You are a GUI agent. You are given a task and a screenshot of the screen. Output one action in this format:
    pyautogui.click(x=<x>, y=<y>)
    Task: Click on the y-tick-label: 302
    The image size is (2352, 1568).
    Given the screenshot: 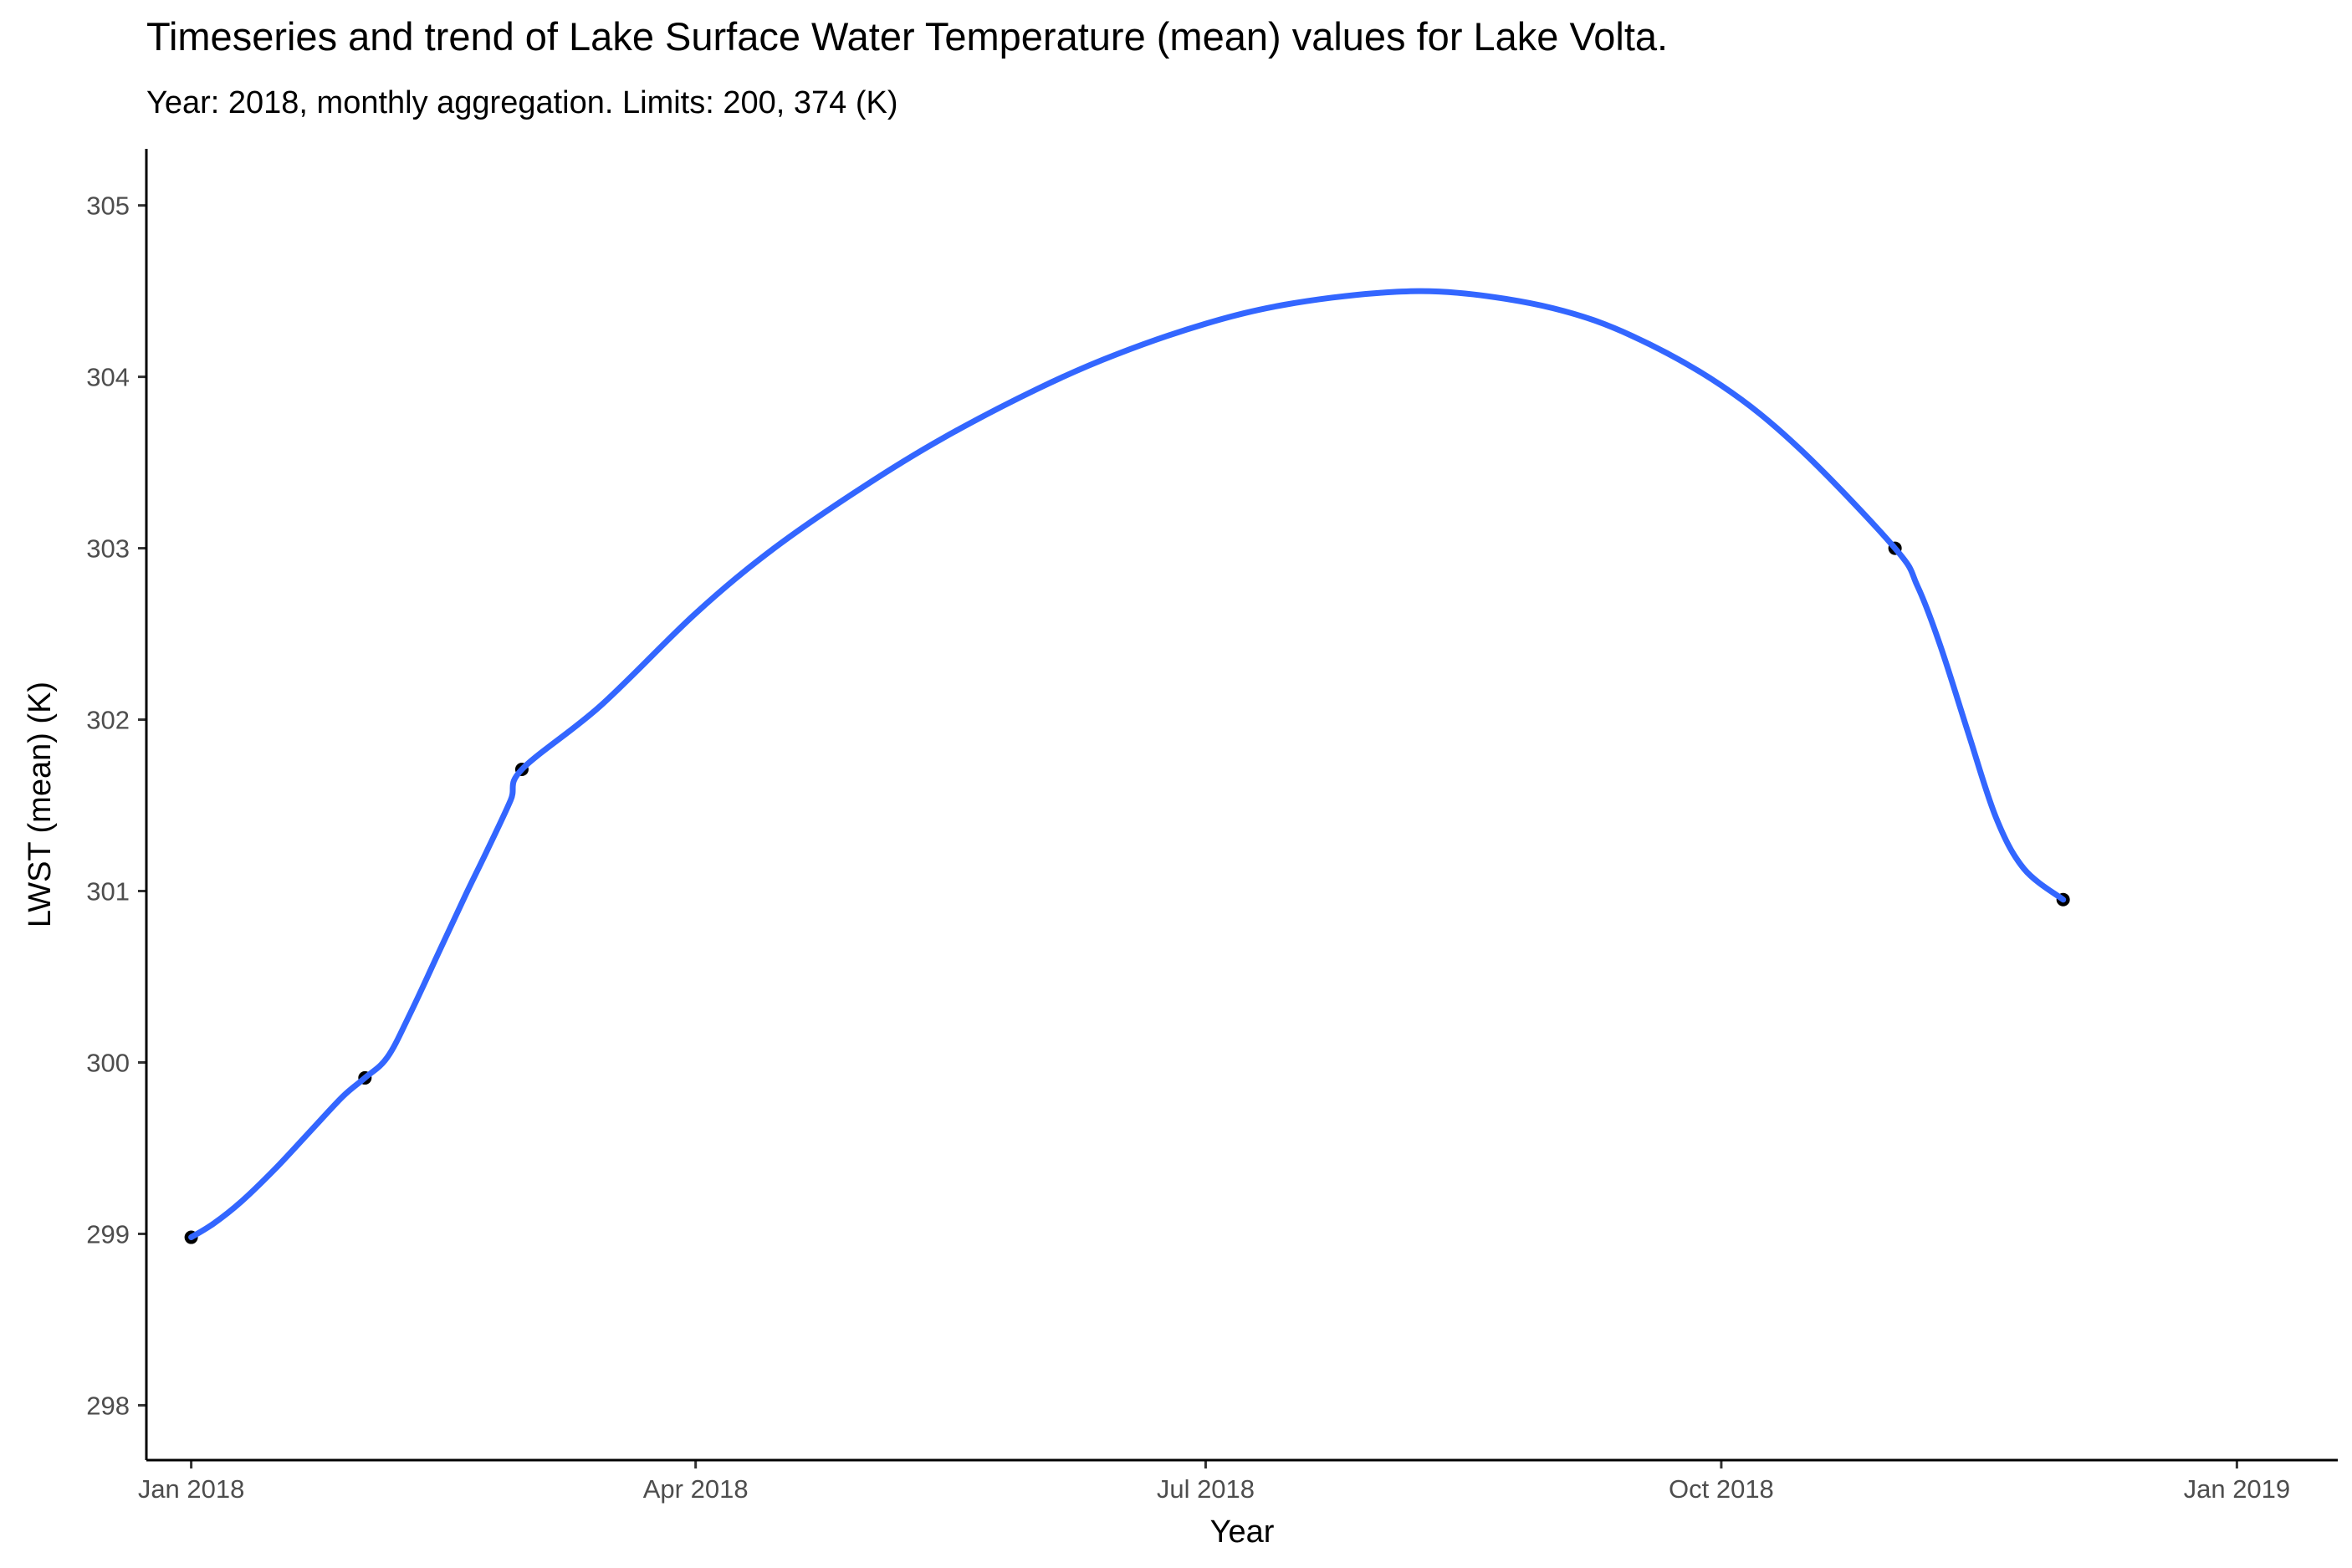 What is the action you would take?
    pyautogui.click(x=108, y=720)
    